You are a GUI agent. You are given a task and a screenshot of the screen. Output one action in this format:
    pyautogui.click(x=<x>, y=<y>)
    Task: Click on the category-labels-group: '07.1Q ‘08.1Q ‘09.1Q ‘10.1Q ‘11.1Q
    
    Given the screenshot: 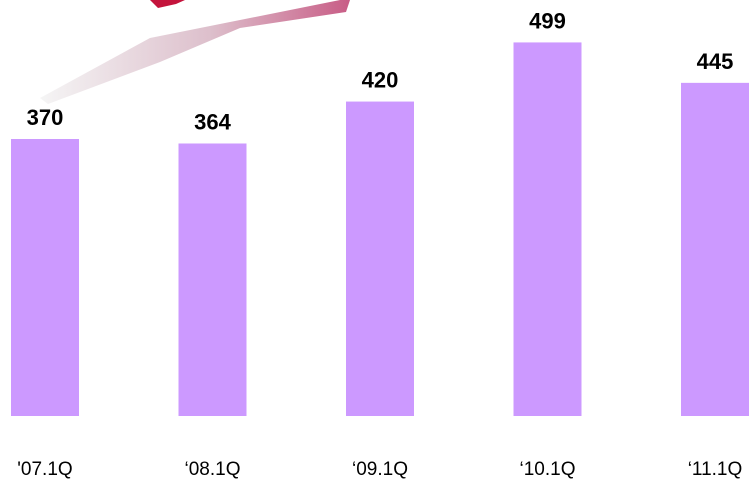 What is the action you would take?
    pyautogui.click(x=379, y=469)
    